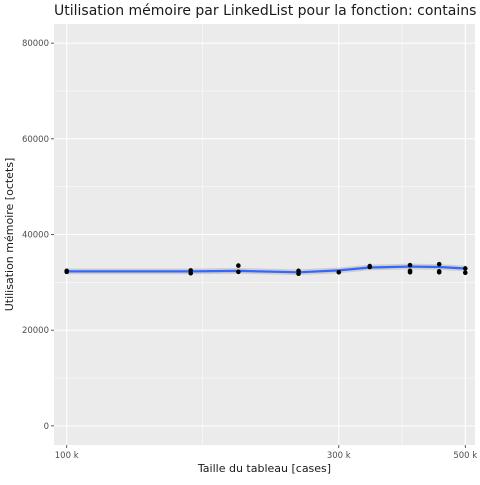 This screenshot has height=485, width=480. Describe the element at coordinates (266, 269) in the screenshot. I see `points-layer` at that location.